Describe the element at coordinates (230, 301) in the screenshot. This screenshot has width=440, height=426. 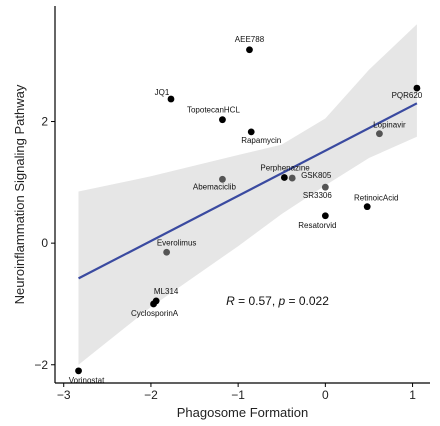
I see `r-symbol: R` at that location.